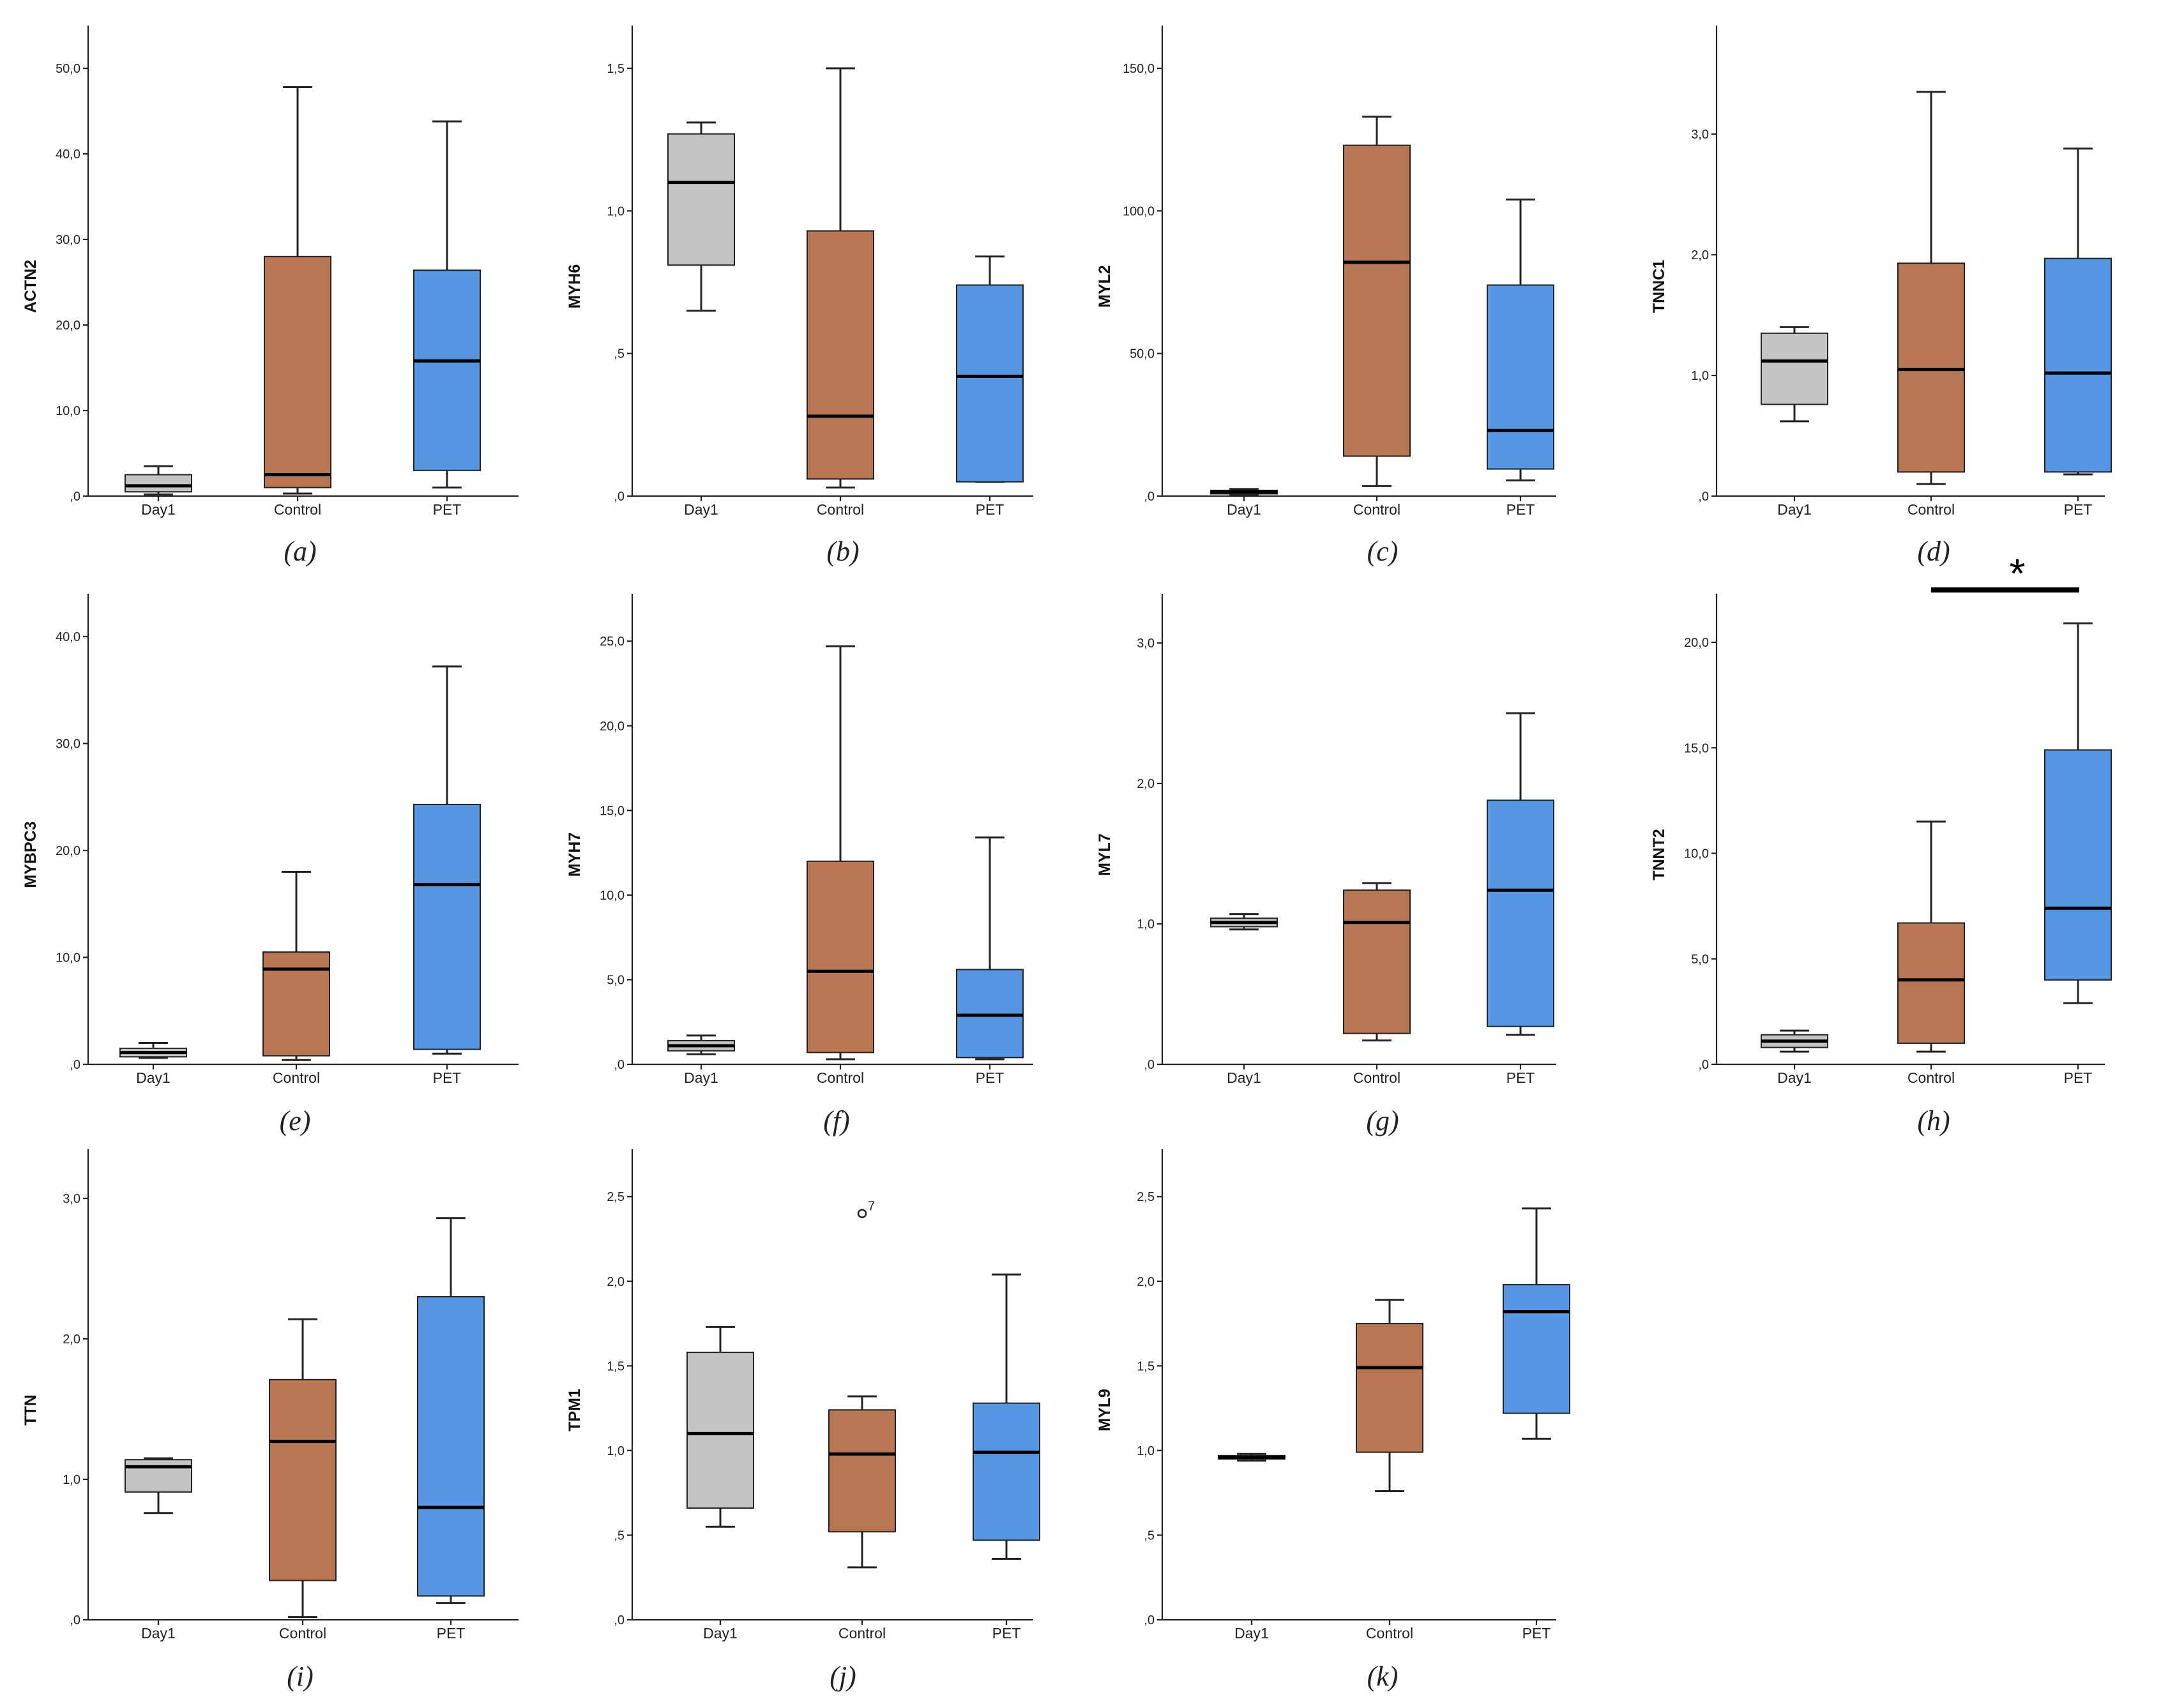 This screenshot has width=2184, height=1706. Describe the element at coordinates (842, 551) in the screenshot. I see `panel-caption-b: (b)` at that location.